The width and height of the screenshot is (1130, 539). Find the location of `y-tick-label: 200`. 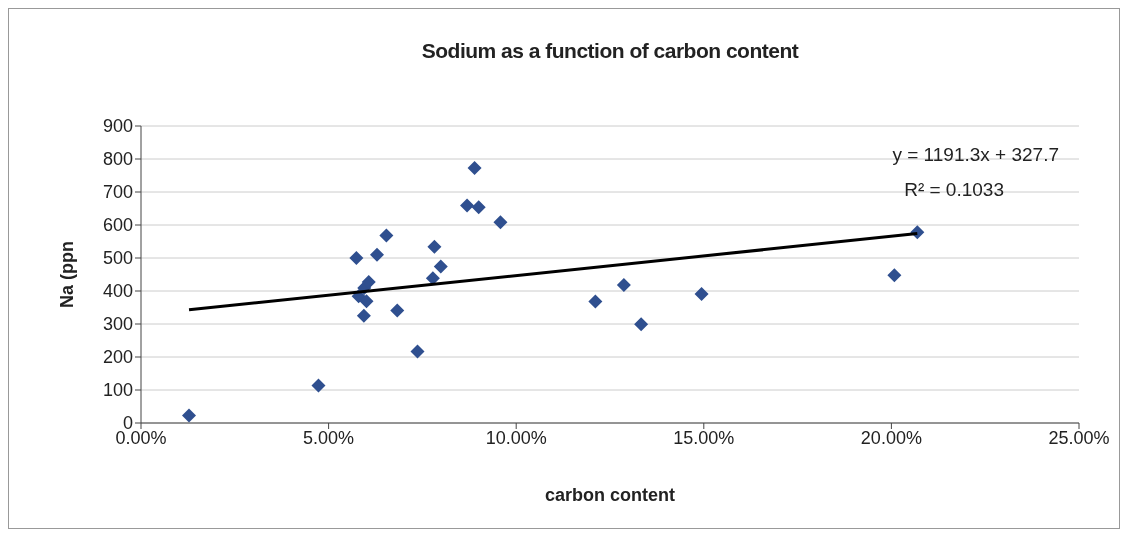

y-tick-label: 200 is located at coordinates (117, 357).